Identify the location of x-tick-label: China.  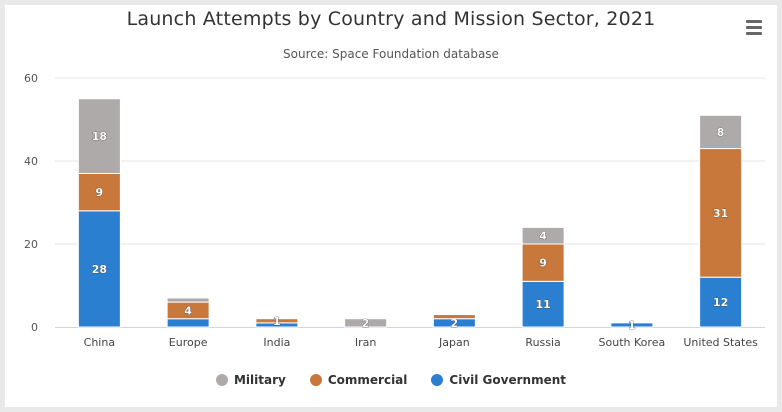
(99, 342).